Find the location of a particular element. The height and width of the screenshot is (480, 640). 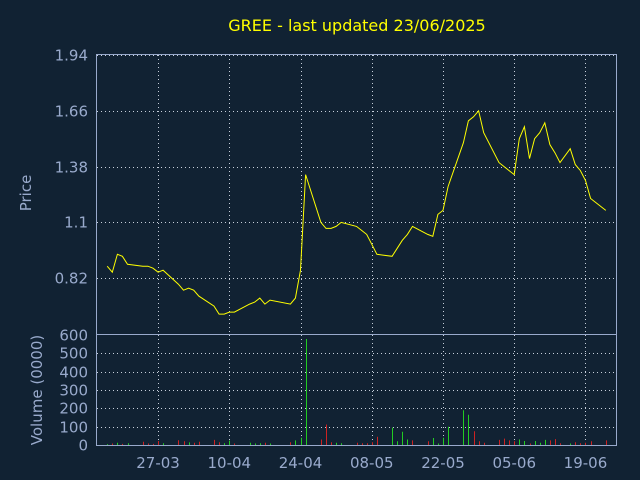

price-tick-labels: 1.94 1.66 1.38 1.1 0.82 is located at coordinates (71, 167).